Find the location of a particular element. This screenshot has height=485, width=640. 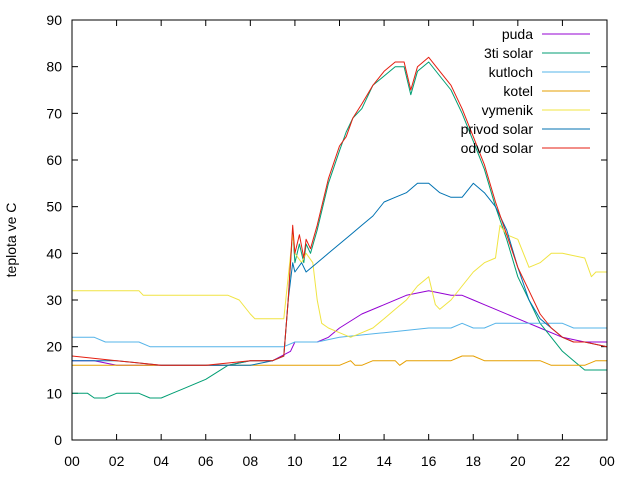

x-tick-label: 06 is located at coordinates (206, 461).